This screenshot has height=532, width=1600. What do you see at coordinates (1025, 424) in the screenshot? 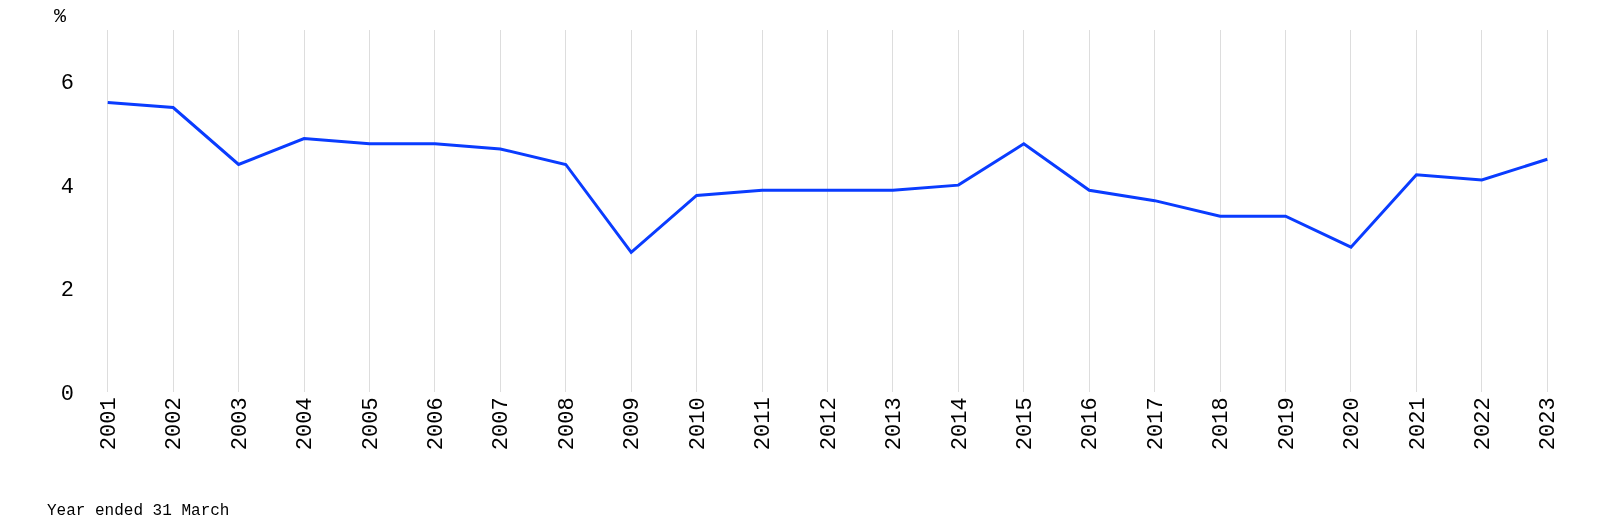
I see `x-tick-label: 2015` at bounding box center [1025, 424].